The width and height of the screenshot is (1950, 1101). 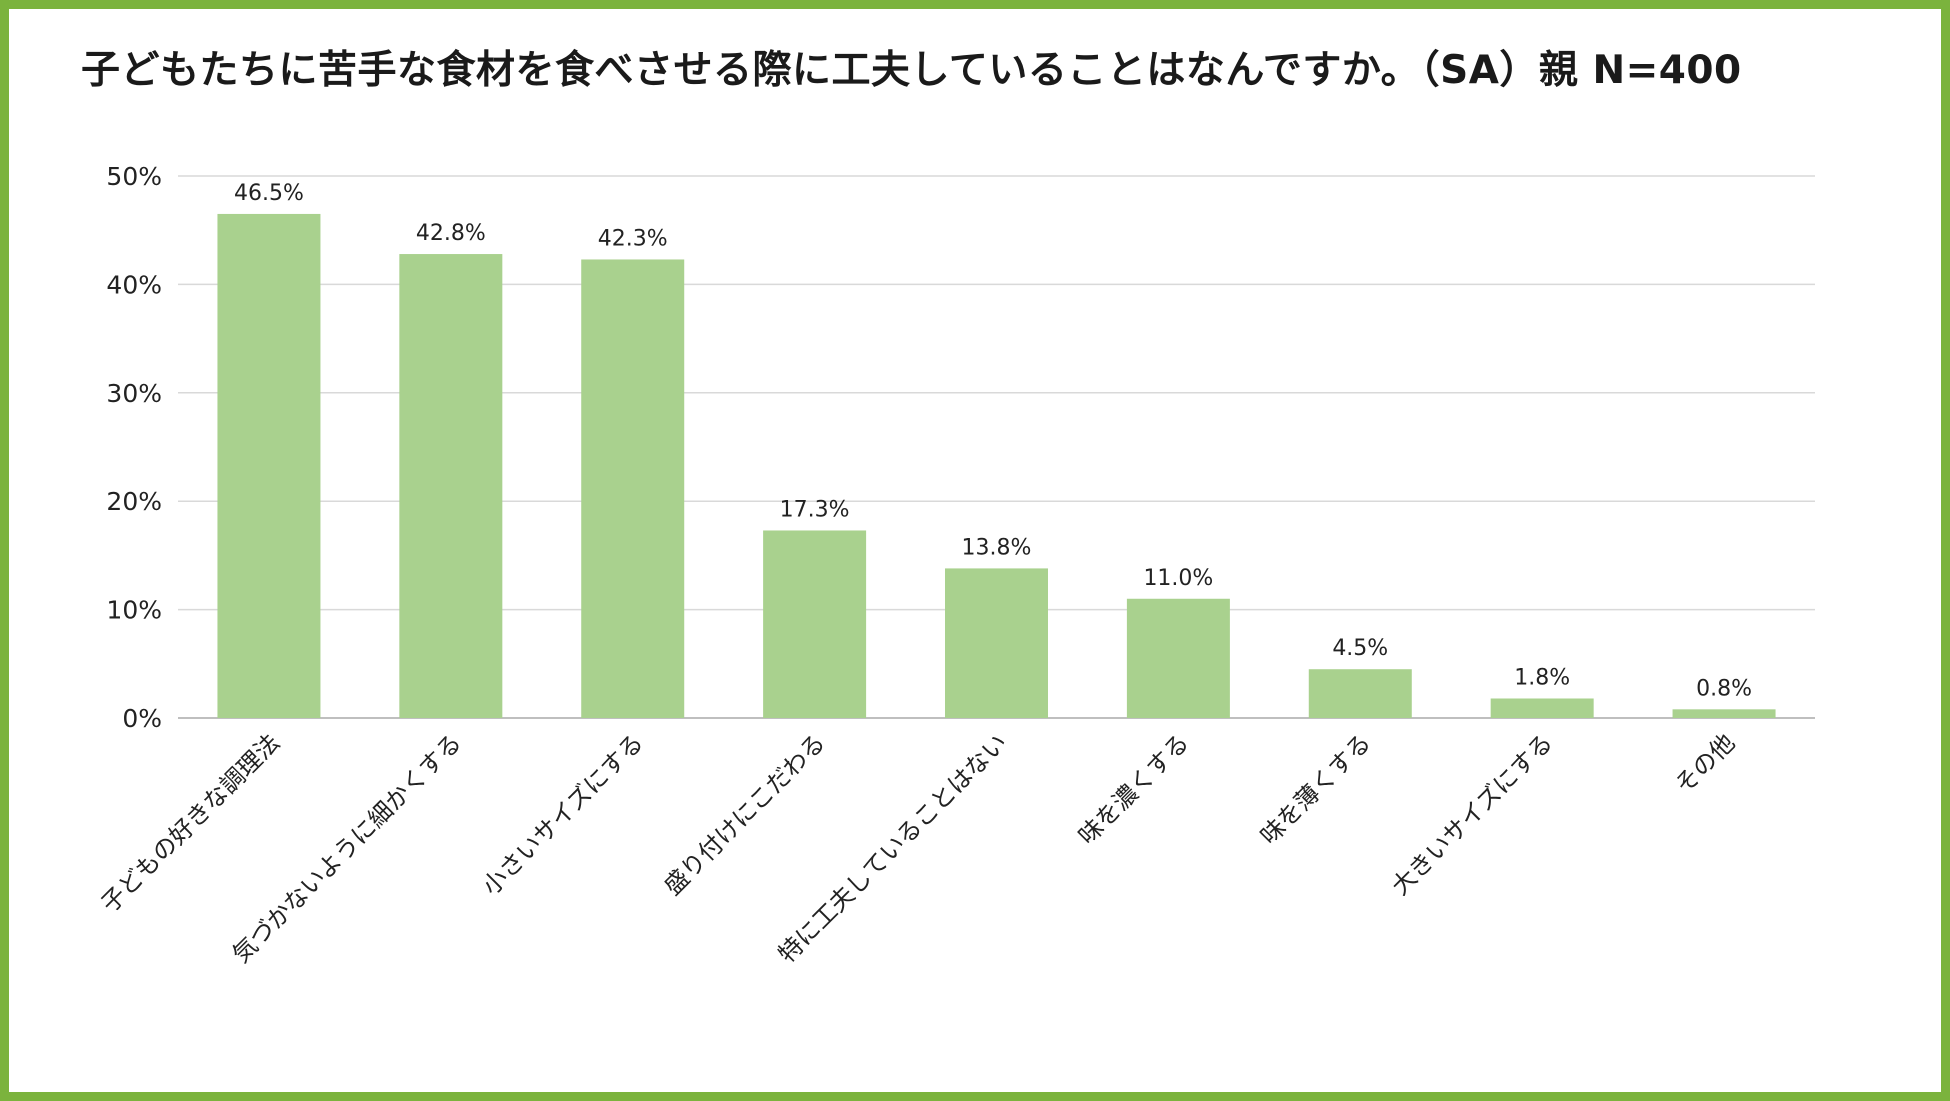 I want to click on category-label: その他, so click(x=1705, y=763).